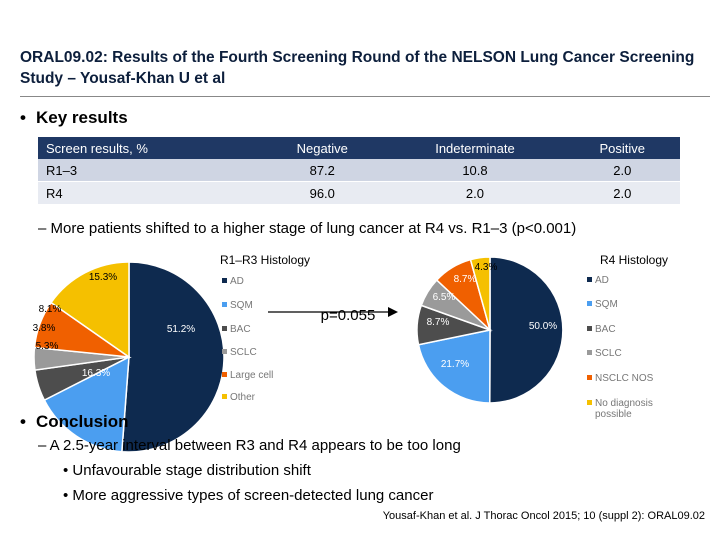 The height and width of the screenshot is (545, 720). Describe the element at coordinates (624, 409) in the screenshot. I see `legend-label: No diagnosis possible` at that location.